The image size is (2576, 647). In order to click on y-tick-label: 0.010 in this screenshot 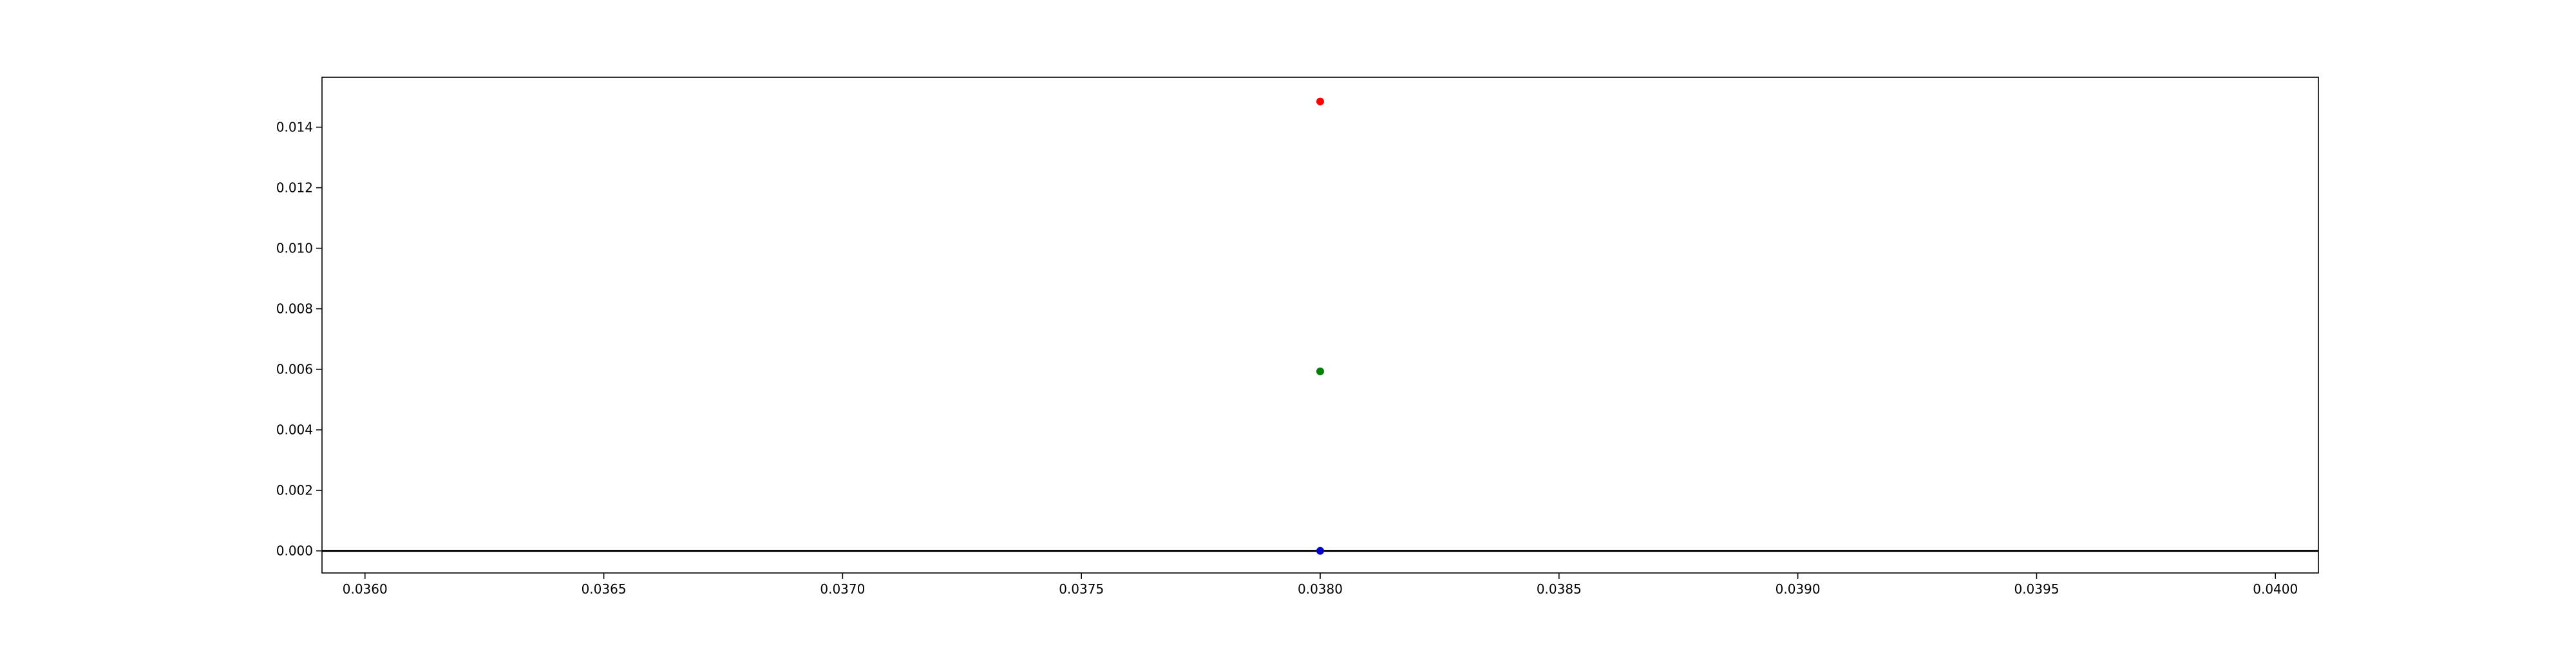, I will do `click(294, 249)`.